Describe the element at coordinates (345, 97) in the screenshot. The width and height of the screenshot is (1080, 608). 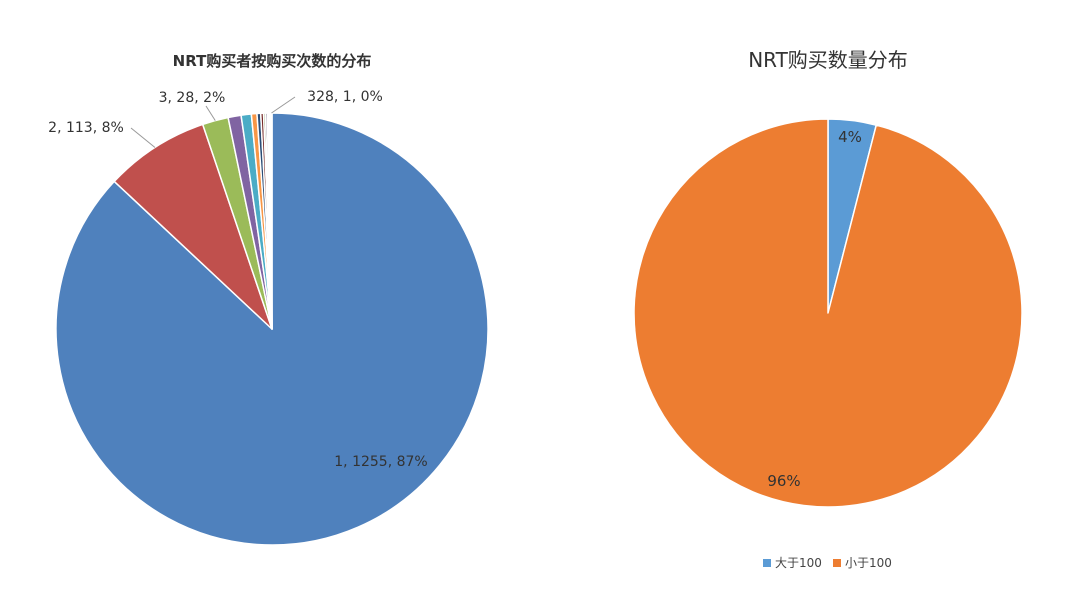
I see `left-data-label-14: 328, 1, 0%` at that location.